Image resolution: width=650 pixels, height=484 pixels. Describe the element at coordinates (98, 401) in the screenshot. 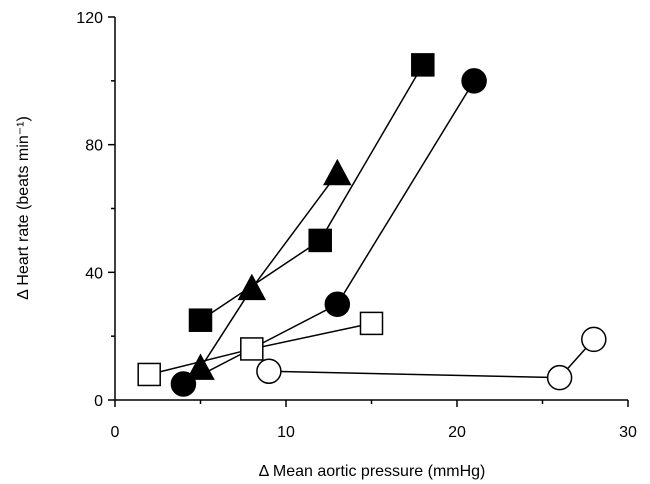

I see `y-tick-label: 0` at that location.